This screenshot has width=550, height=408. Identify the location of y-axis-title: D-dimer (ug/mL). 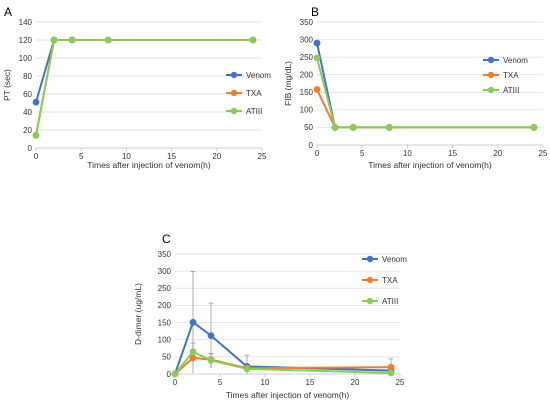
(138, 314).